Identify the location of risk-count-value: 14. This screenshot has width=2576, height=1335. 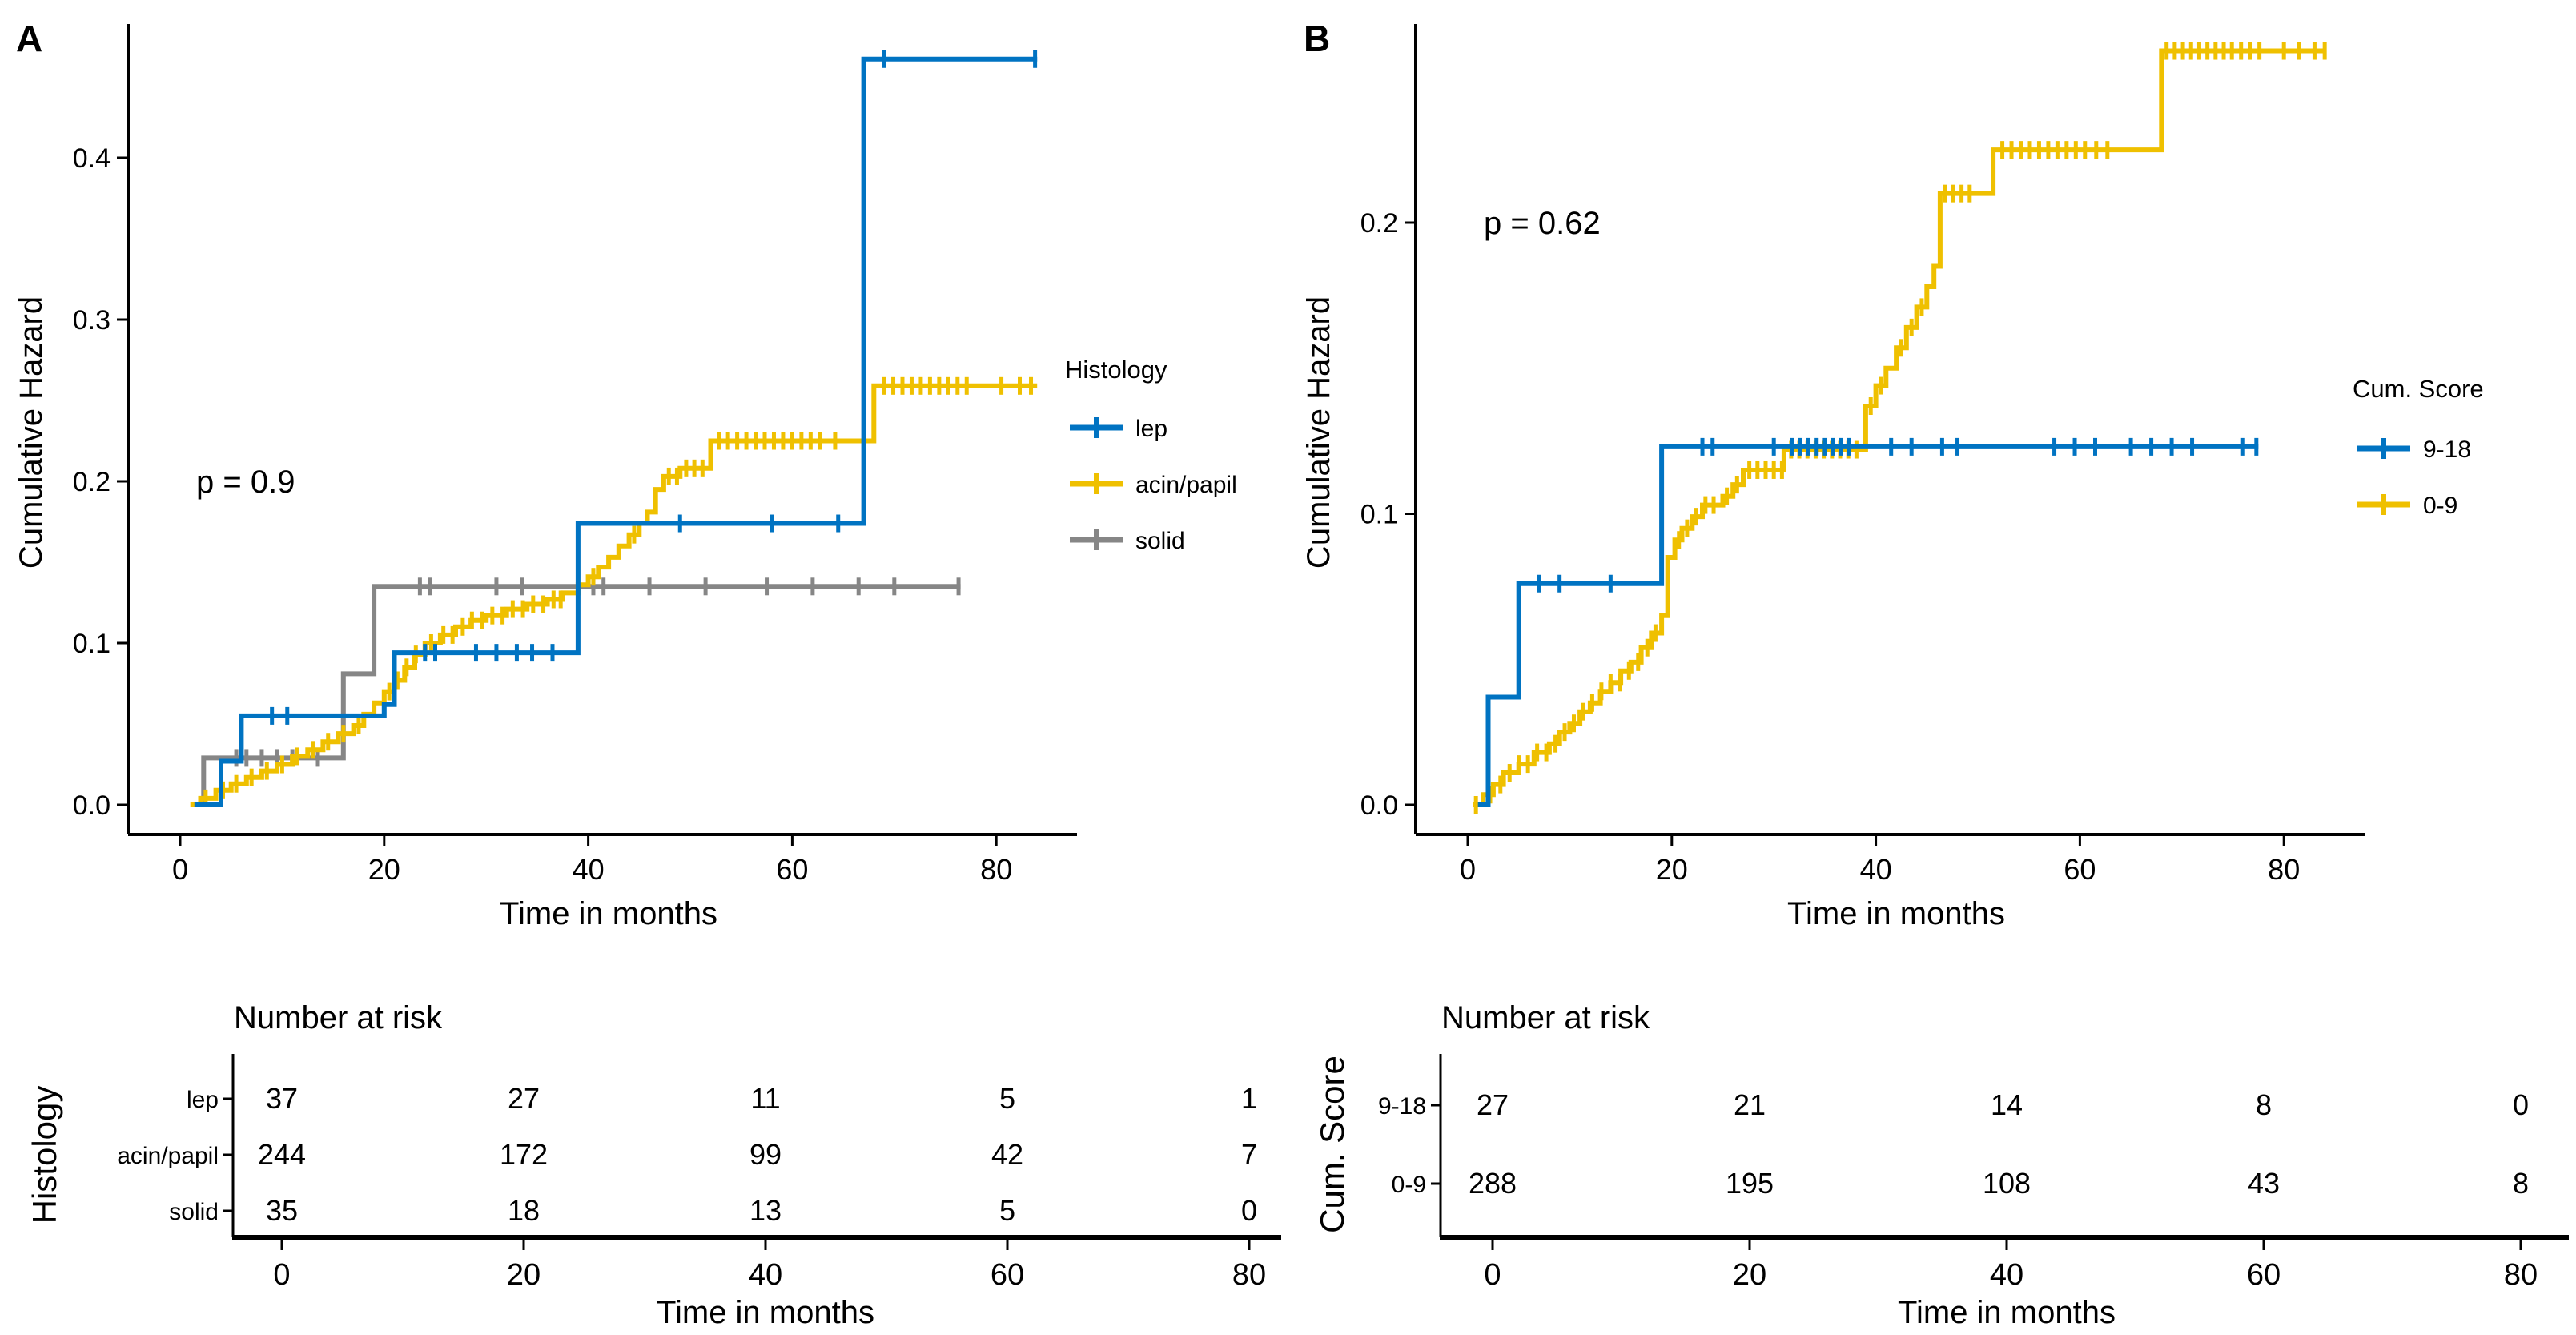
(2007, 1105).